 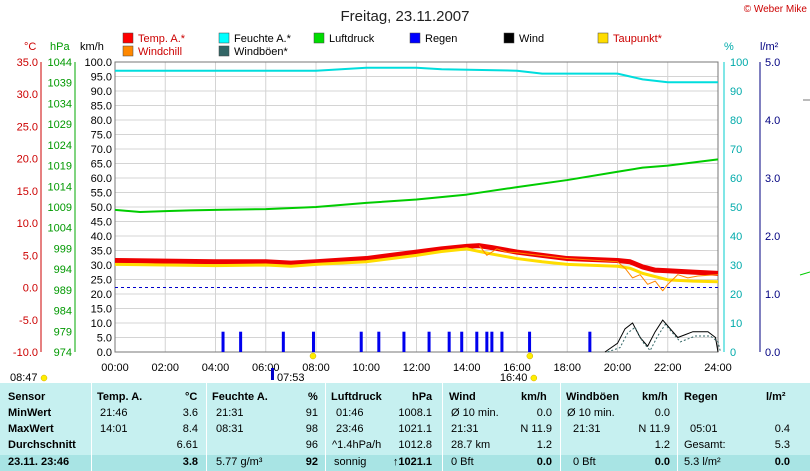 What do you see at coordinates (101, 237) in the screenshot?
I see `tick-wind: 40.0` at bounding box center [101, 237].